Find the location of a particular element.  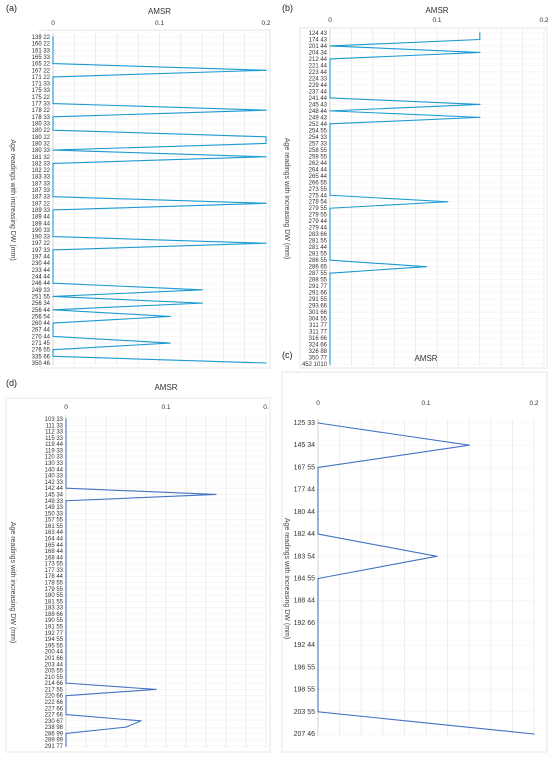

panel-a-x-tick-label: 0.1 is located at coordinates (159, 23).